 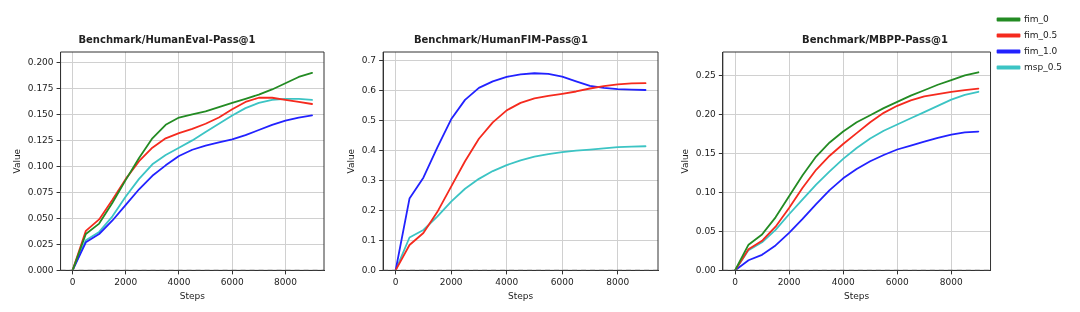 What do you see at coordinates (705, 74) in the screenshot?
I see `y-tick-label: 0.25` at bounding box center [705, 74].